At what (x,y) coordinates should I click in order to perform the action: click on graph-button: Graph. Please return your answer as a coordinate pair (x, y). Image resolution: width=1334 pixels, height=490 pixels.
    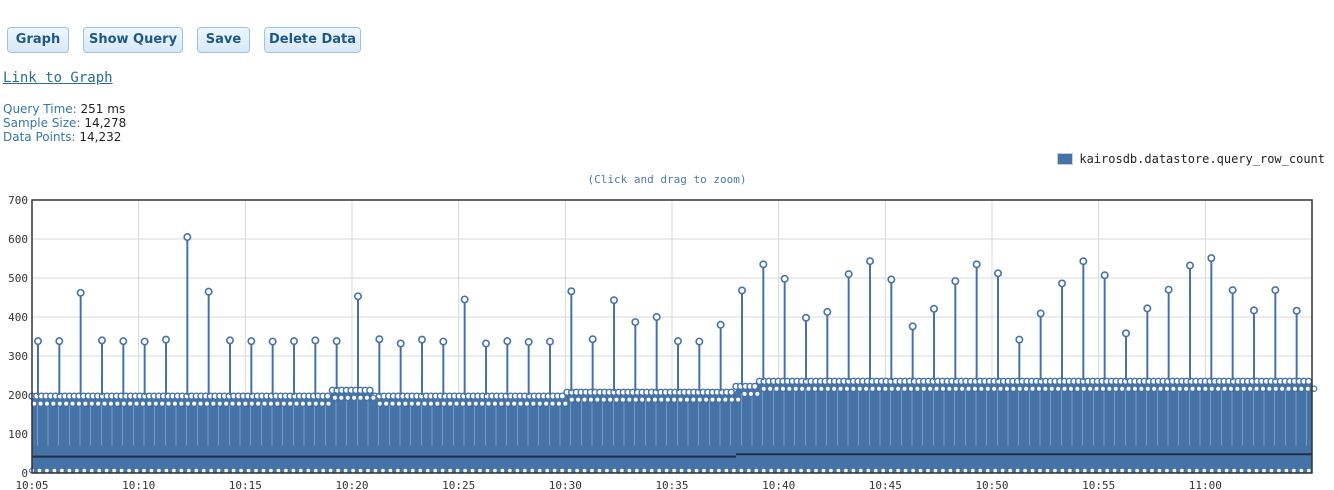
    Looking at the image, I should click on (38, 40).